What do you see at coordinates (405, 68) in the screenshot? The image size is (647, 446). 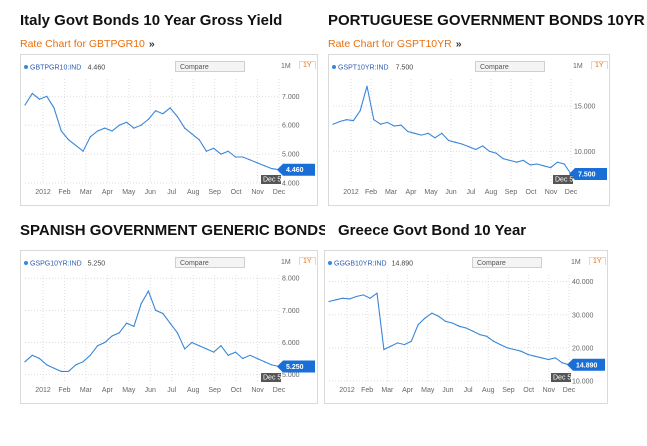 I see `ticker-value: 7.500` at bounding box center [405, 68].